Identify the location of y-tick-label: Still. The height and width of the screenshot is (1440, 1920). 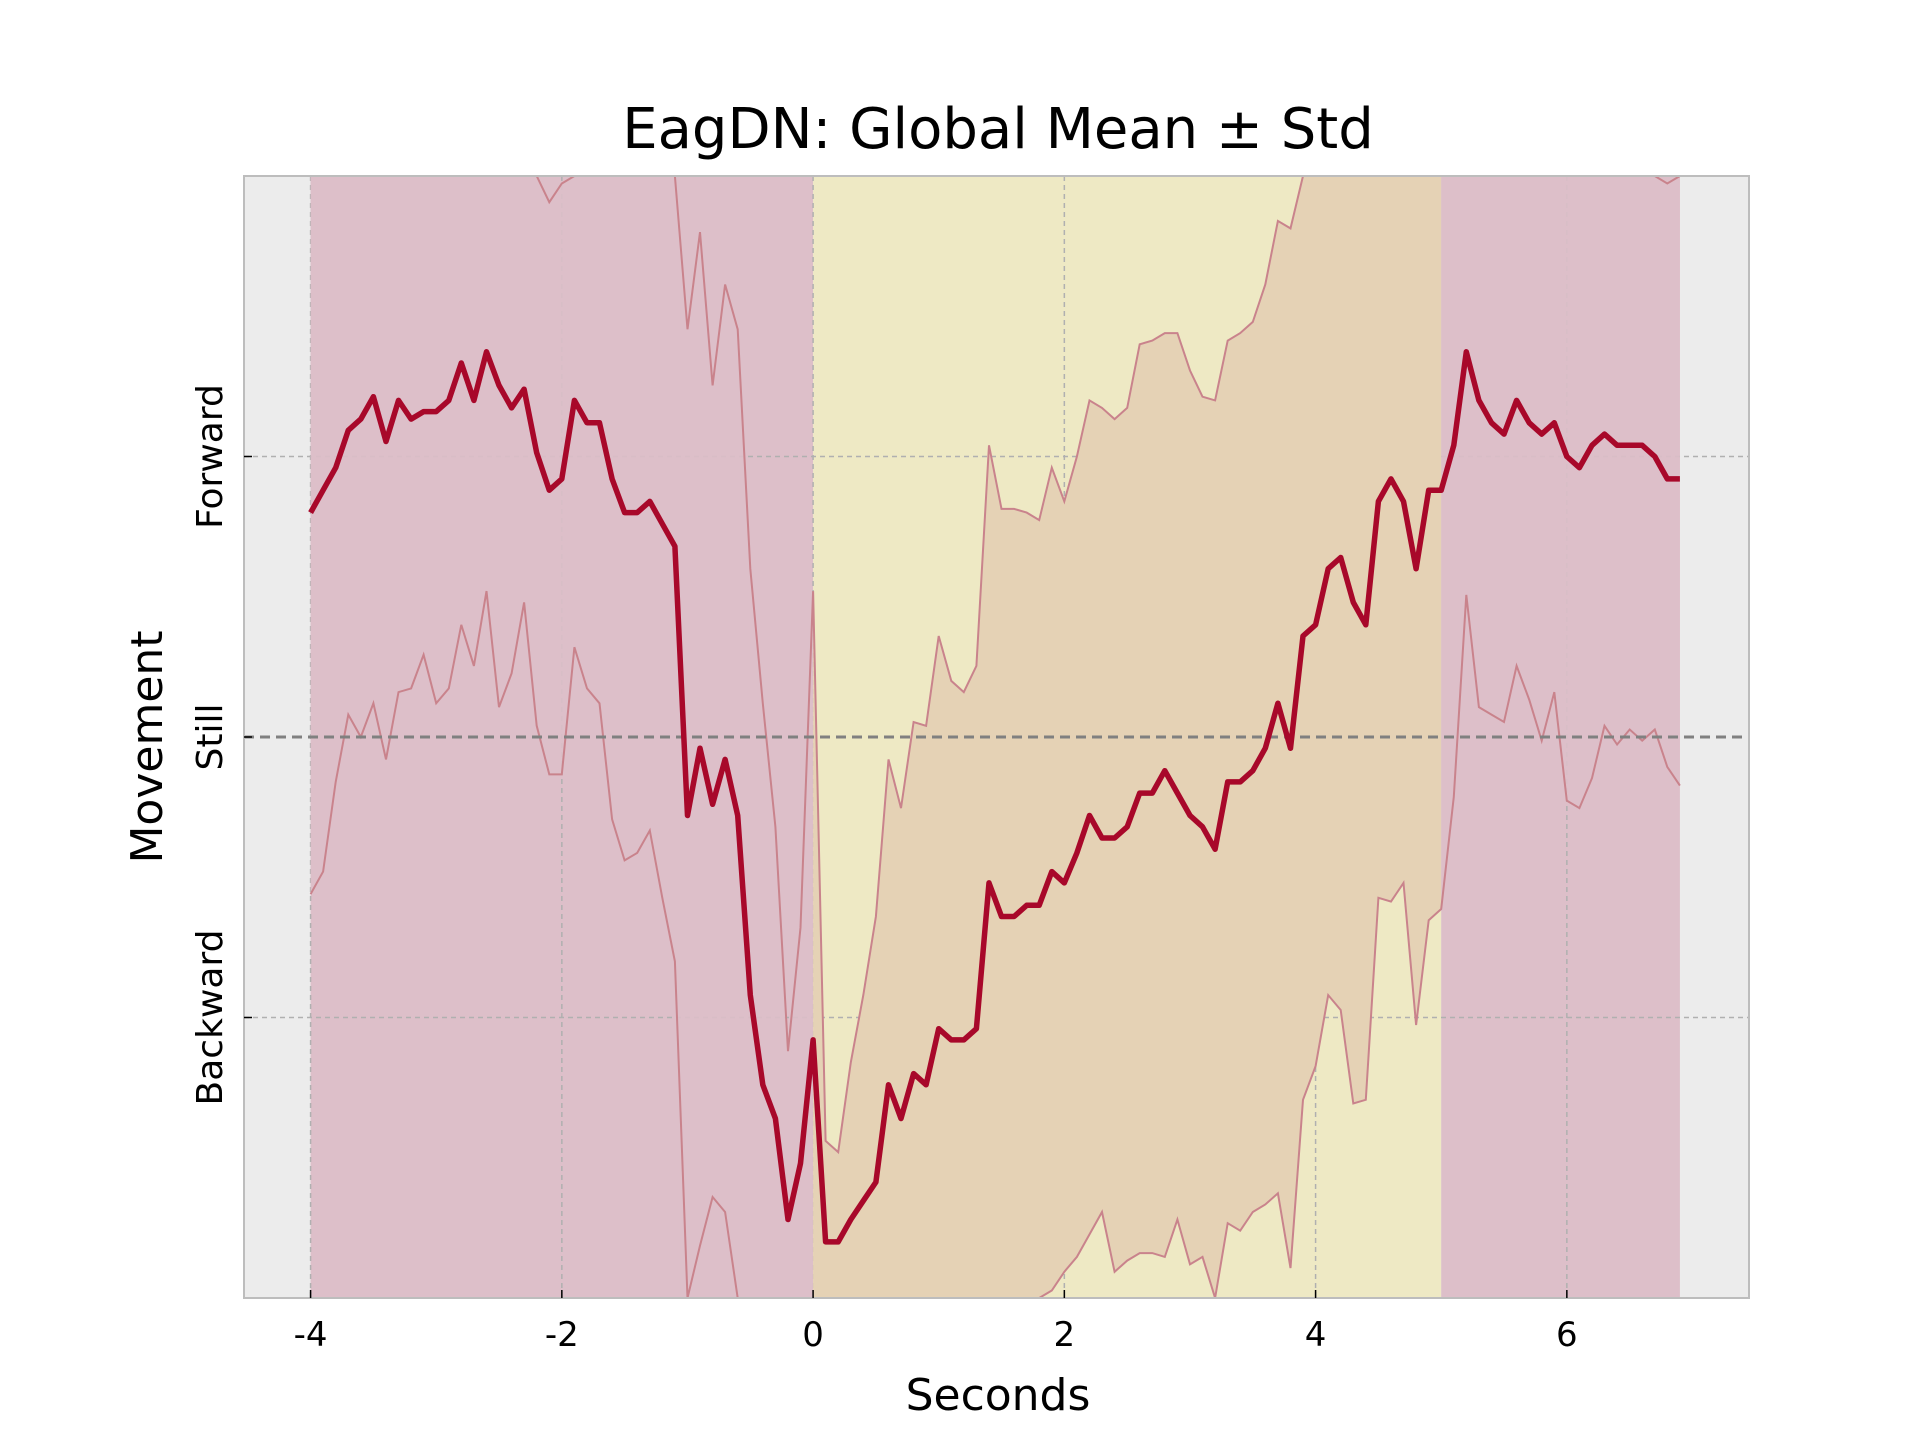
(210, 737).